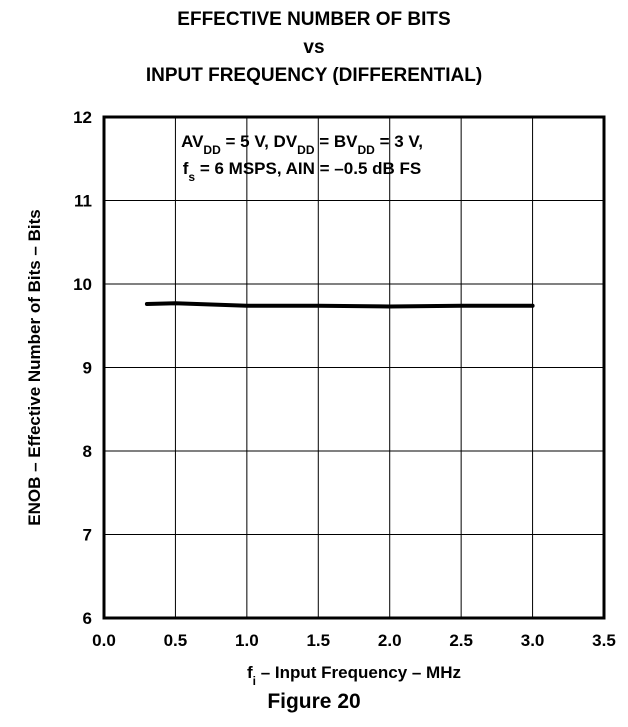  What do you see at coordinates (82, 368) in the screenshot?
I see `y-tick-labels: 6 7 8 9 10 11 12` at bounding box center [82, 368].